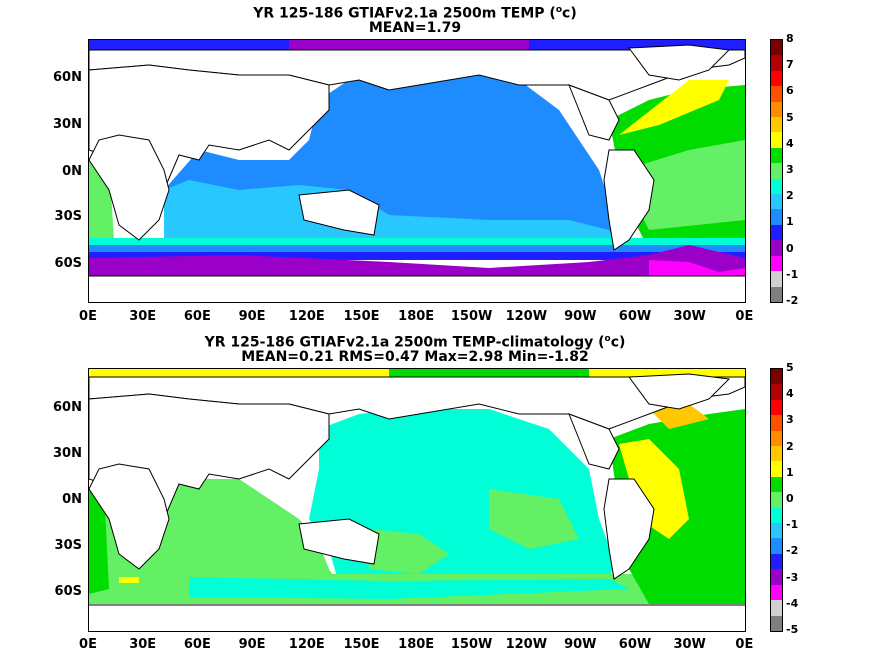  What do you see at coordinates (790, 91) in the screenshot?
I see `colorbar-label: 6` at bounding box center [790, 91].